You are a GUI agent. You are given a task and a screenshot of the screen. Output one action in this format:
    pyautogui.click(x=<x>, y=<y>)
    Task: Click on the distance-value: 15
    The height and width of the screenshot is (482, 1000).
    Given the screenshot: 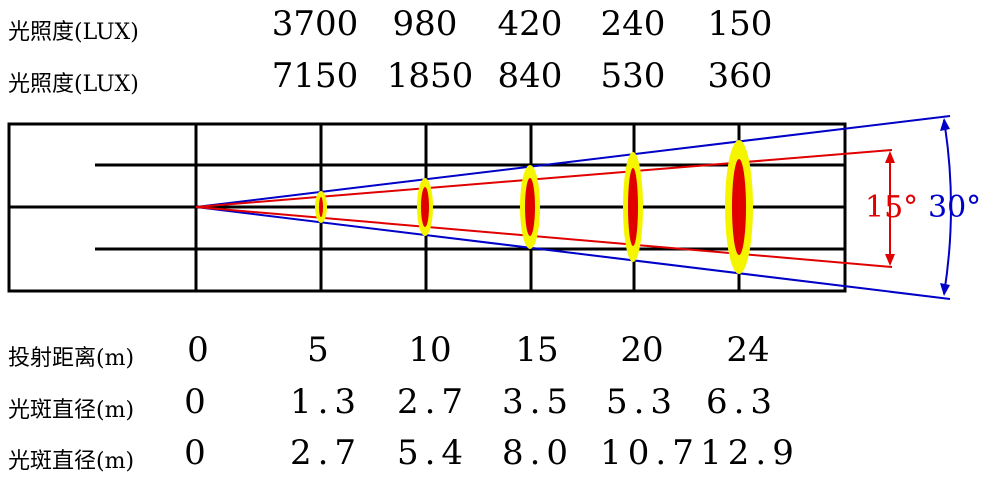 What is the action you would take?
    pyautogui.click(x=537, y=350)
    